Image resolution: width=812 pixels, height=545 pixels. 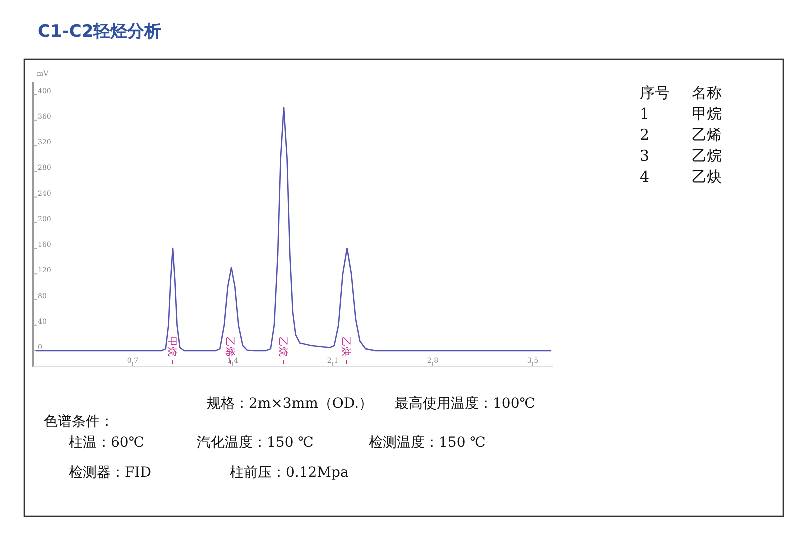 What do you see at coordinates (290, 404) in the screenshot?
I see `text: 规格：2m×3mm（OD.）` at bounding box center [290, 404].